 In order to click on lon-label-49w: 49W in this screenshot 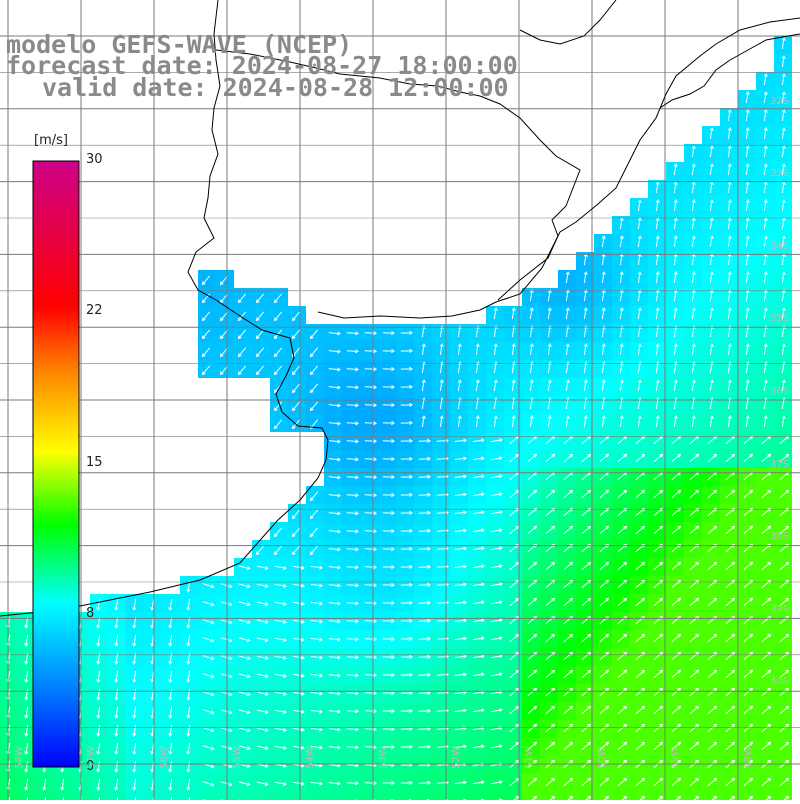, I will do `click(675, 757)`.